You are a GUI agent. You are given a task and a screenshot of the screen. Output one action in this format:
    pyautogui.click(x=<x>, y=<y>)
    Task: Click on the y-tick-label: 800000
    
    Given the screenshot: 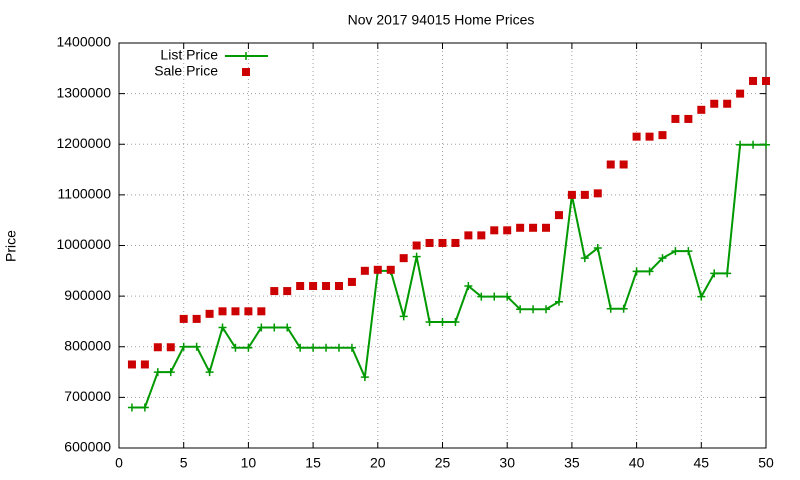 What is the action you would take?
    pyautogui.click(x=87, y=345)
    